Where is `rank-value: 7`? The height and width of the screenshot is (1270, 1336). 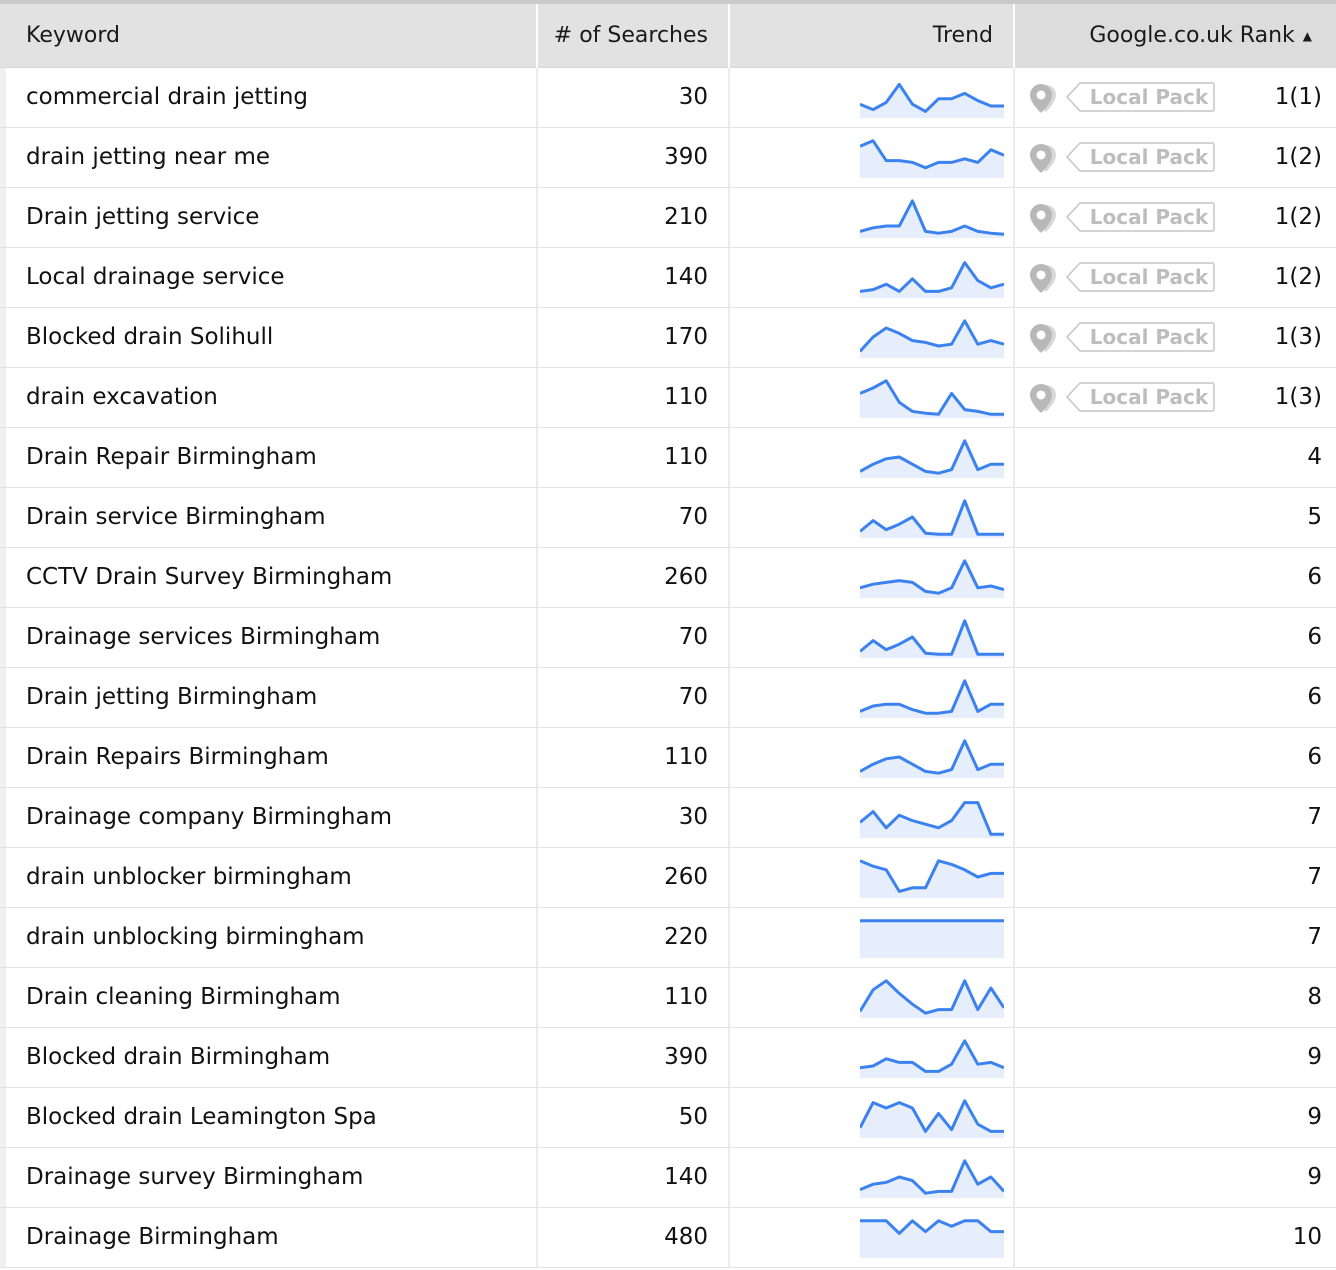 rank-value: 7 is located at coordinates (1314, 877).